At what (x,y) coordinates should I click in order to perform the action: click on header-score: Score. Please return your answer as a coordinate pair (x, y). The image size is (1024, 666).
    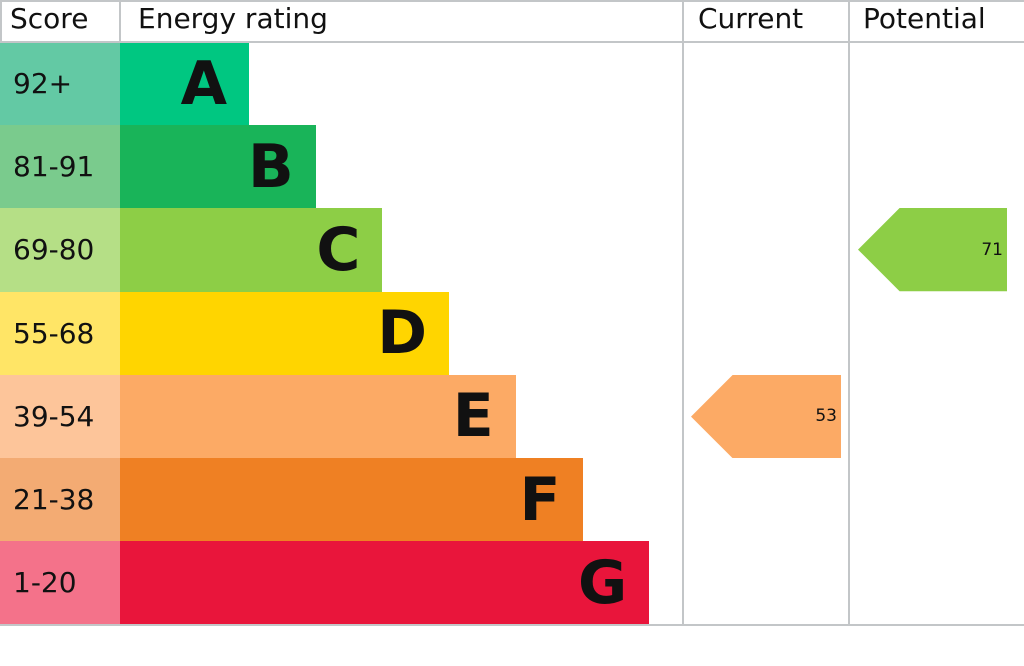
    Looking at the image, I should click on (49, 18).